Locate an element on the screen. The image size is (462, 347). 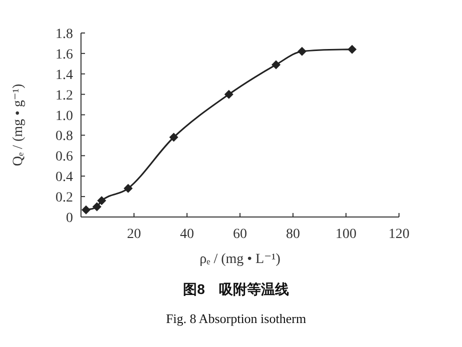
y-tick-label: 0 is located at coordinates (69, 218).